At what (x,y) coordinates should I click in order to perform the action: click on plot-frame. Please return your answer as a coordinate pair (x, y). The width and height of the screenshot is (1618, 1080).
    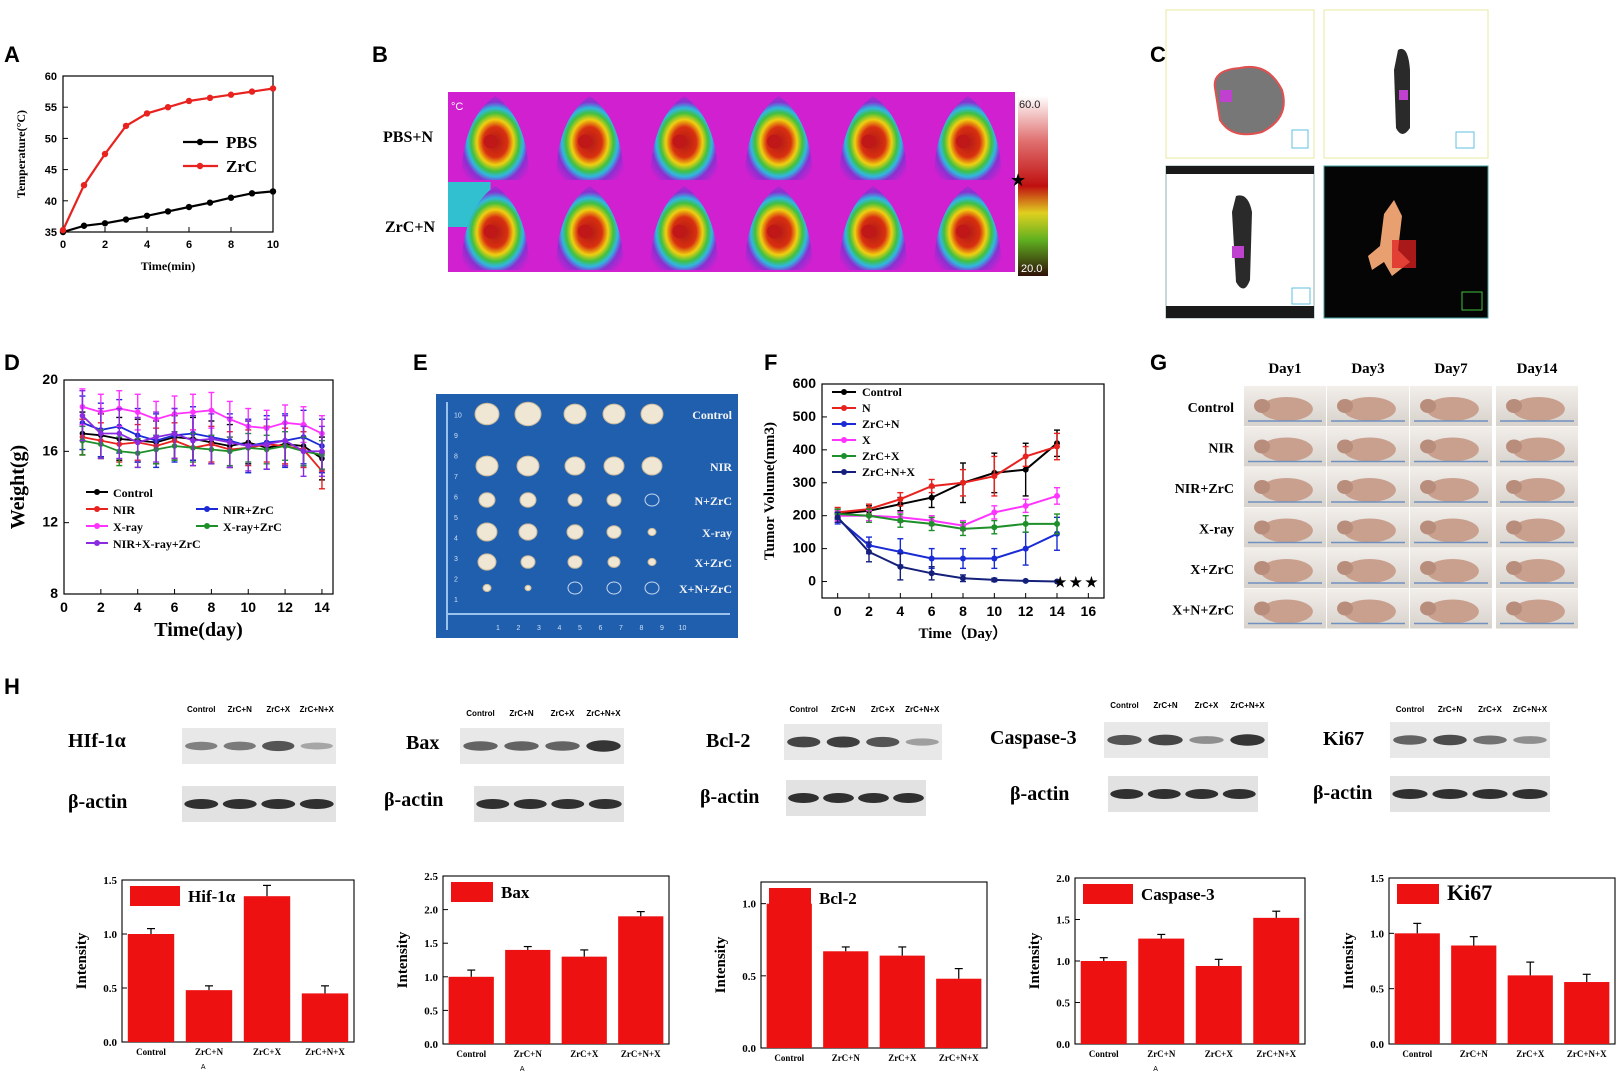
    Looking at the image, I should click on (168, 154).